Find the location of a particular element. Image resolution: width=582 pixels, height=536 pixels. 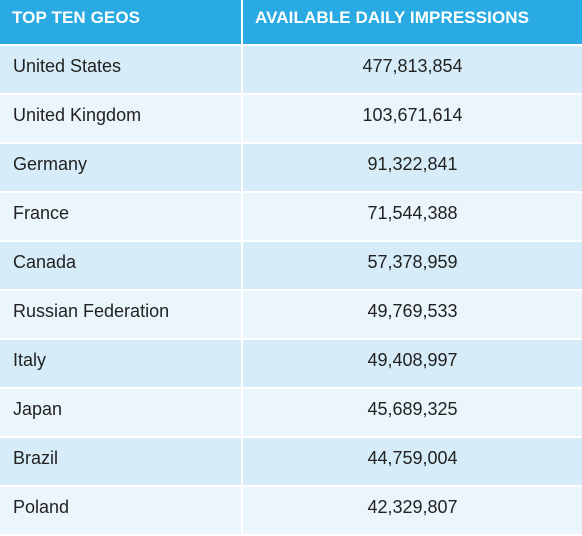

table-row: Canada 57,378,959 is located at coordinates (291, 264).